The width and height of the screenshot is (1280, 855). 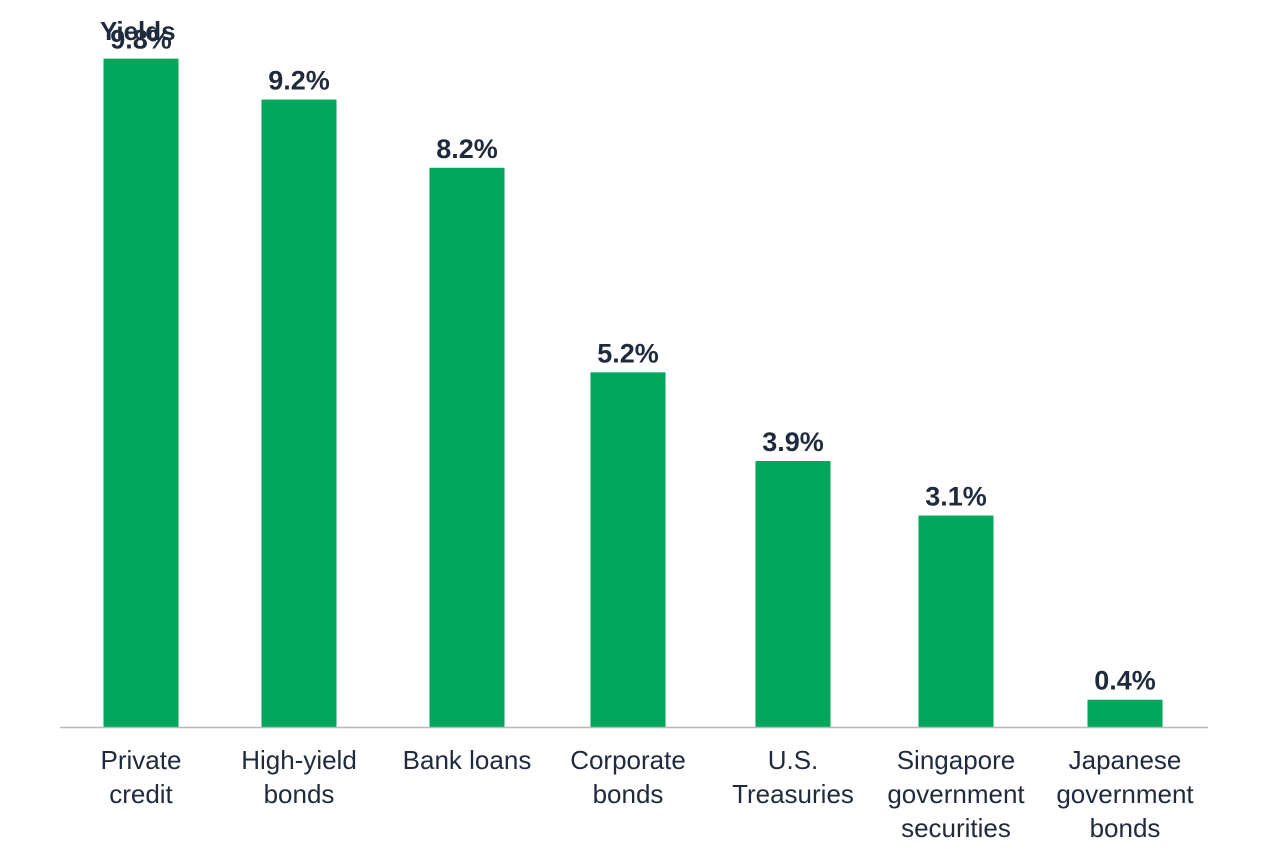 What do you see at coordinates (467, 149) in the screenshot?
I see `bar-value-label: 8.2%` at bounding box center [467, 149].